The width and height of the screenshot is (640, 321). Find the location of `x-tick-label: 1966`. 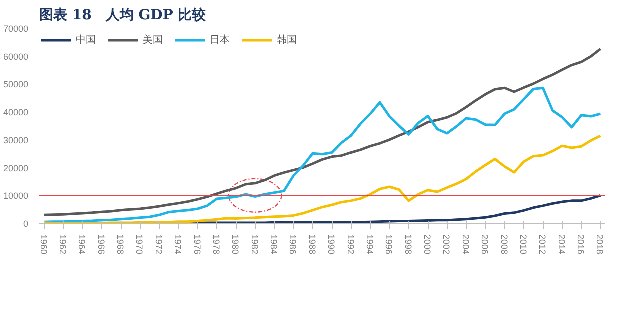

x-tick-label: 1966 is located at coordinates (101, 244).